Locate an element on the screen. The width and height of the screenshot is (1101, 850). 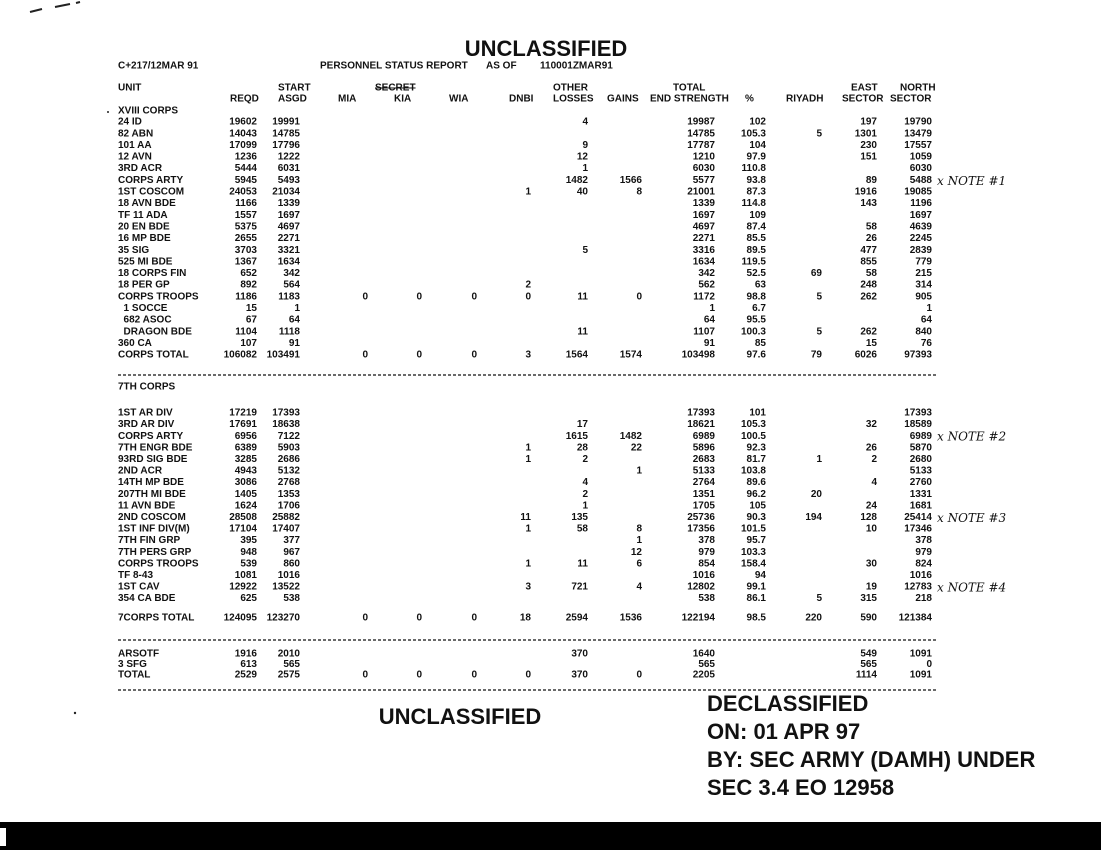
cell: 652 is located at coordinates (248, 273).